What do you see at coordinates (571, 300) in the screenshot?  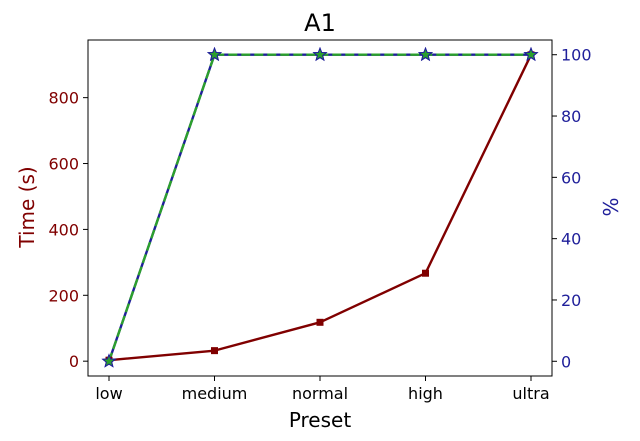 I see `y-right-tick-label: 20` at bounding box center [571, 300].